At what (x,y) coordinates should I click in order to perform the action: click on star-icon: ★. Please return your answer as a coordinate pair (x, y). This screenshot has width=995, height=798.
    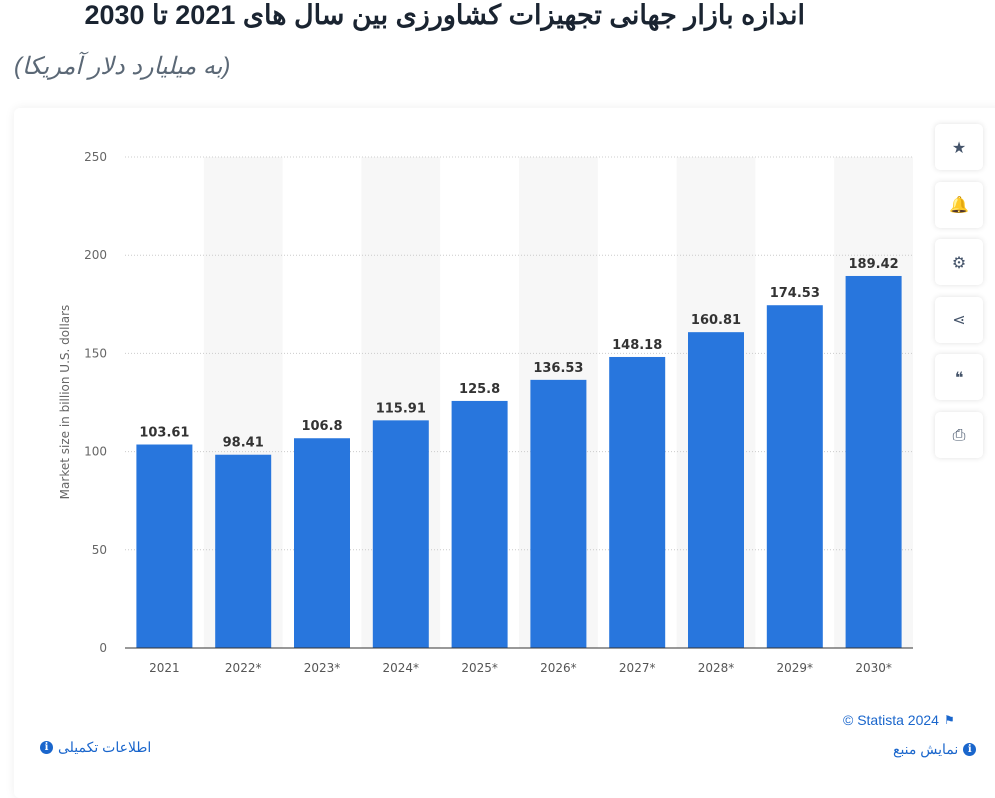
    Looking at the image, I should click on (959, 147).